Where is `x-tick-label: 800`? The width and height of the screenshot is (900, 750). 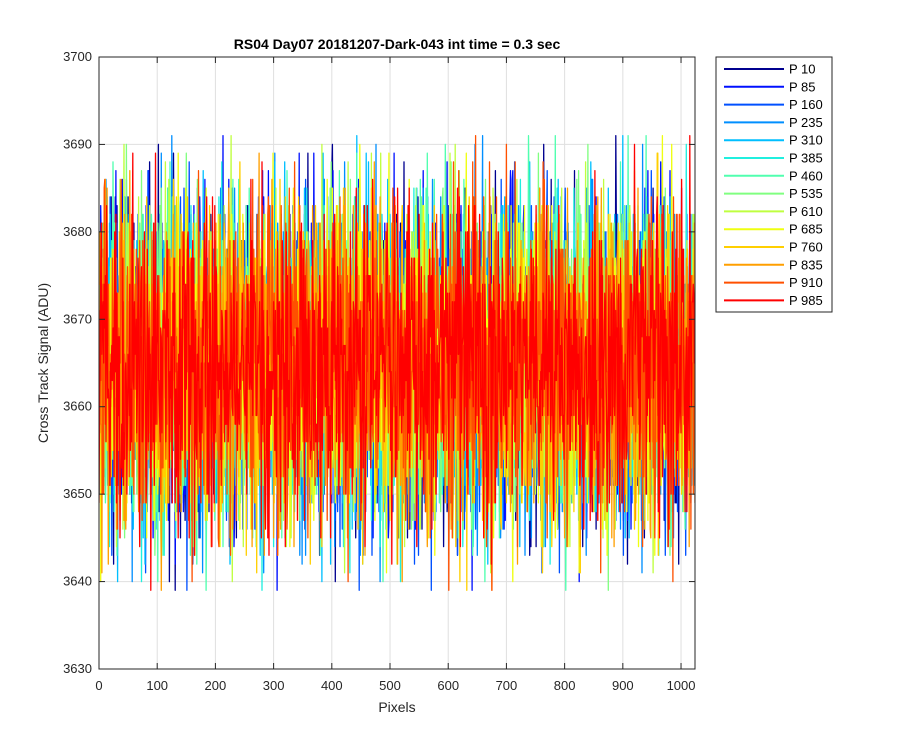 x-tick-label: 800 is located at coordinates (565, 685).